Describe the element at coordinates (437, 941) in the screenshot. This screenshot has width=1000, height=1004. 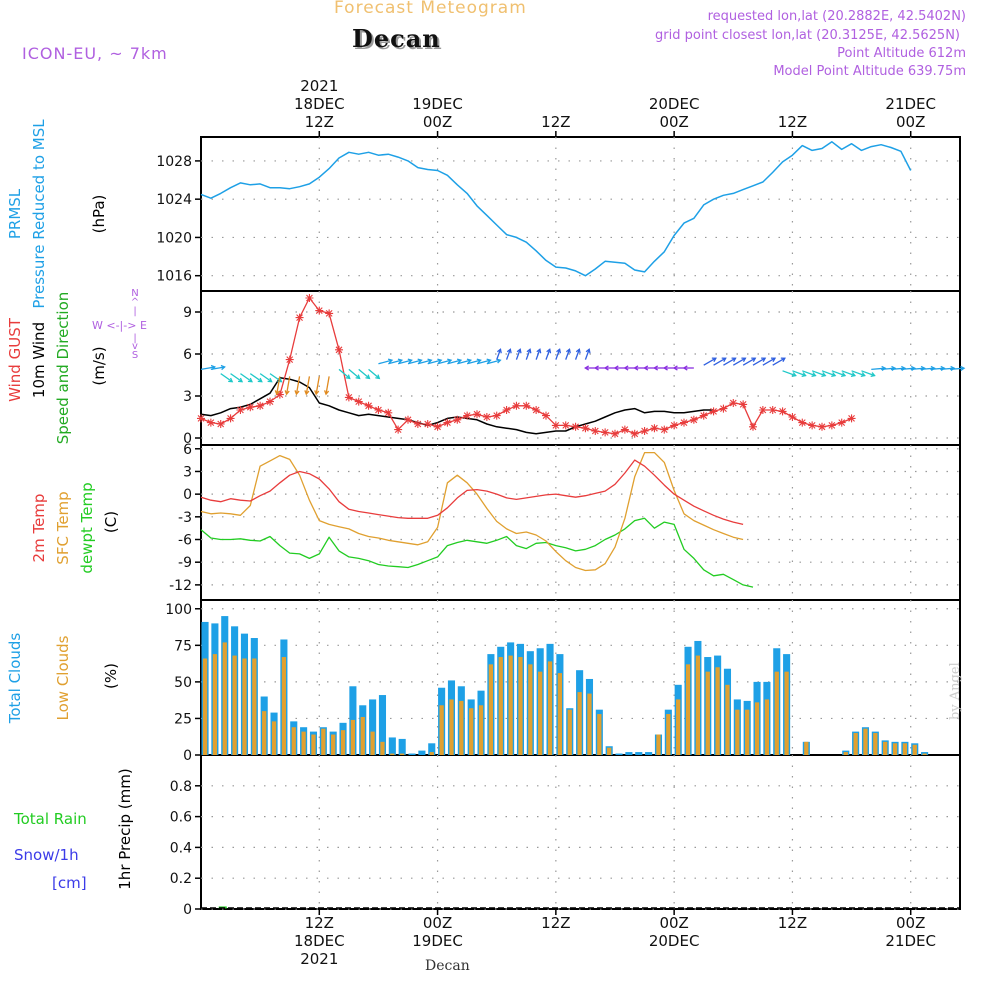
I see `bottom-time-label: 19DEC` at that location.